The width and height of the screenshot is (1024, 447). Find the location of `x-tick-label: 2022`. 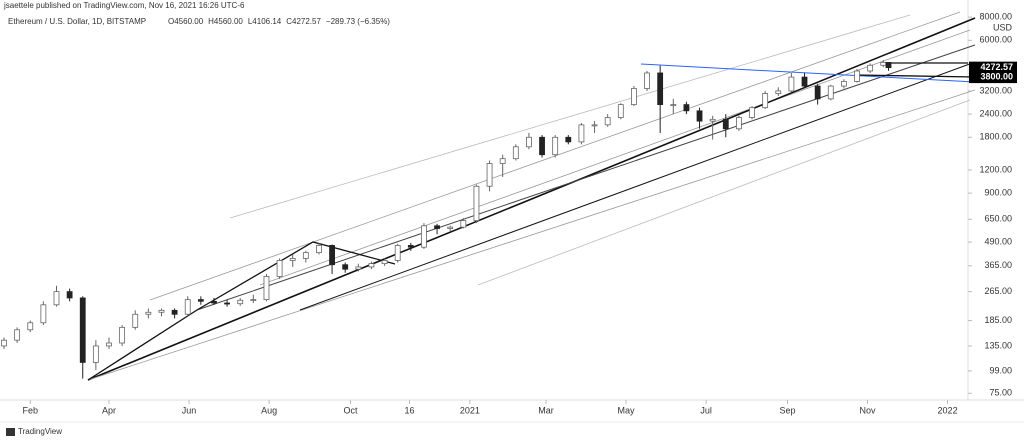

x-tick-label: 2022 is located at coordinates (948, 410).